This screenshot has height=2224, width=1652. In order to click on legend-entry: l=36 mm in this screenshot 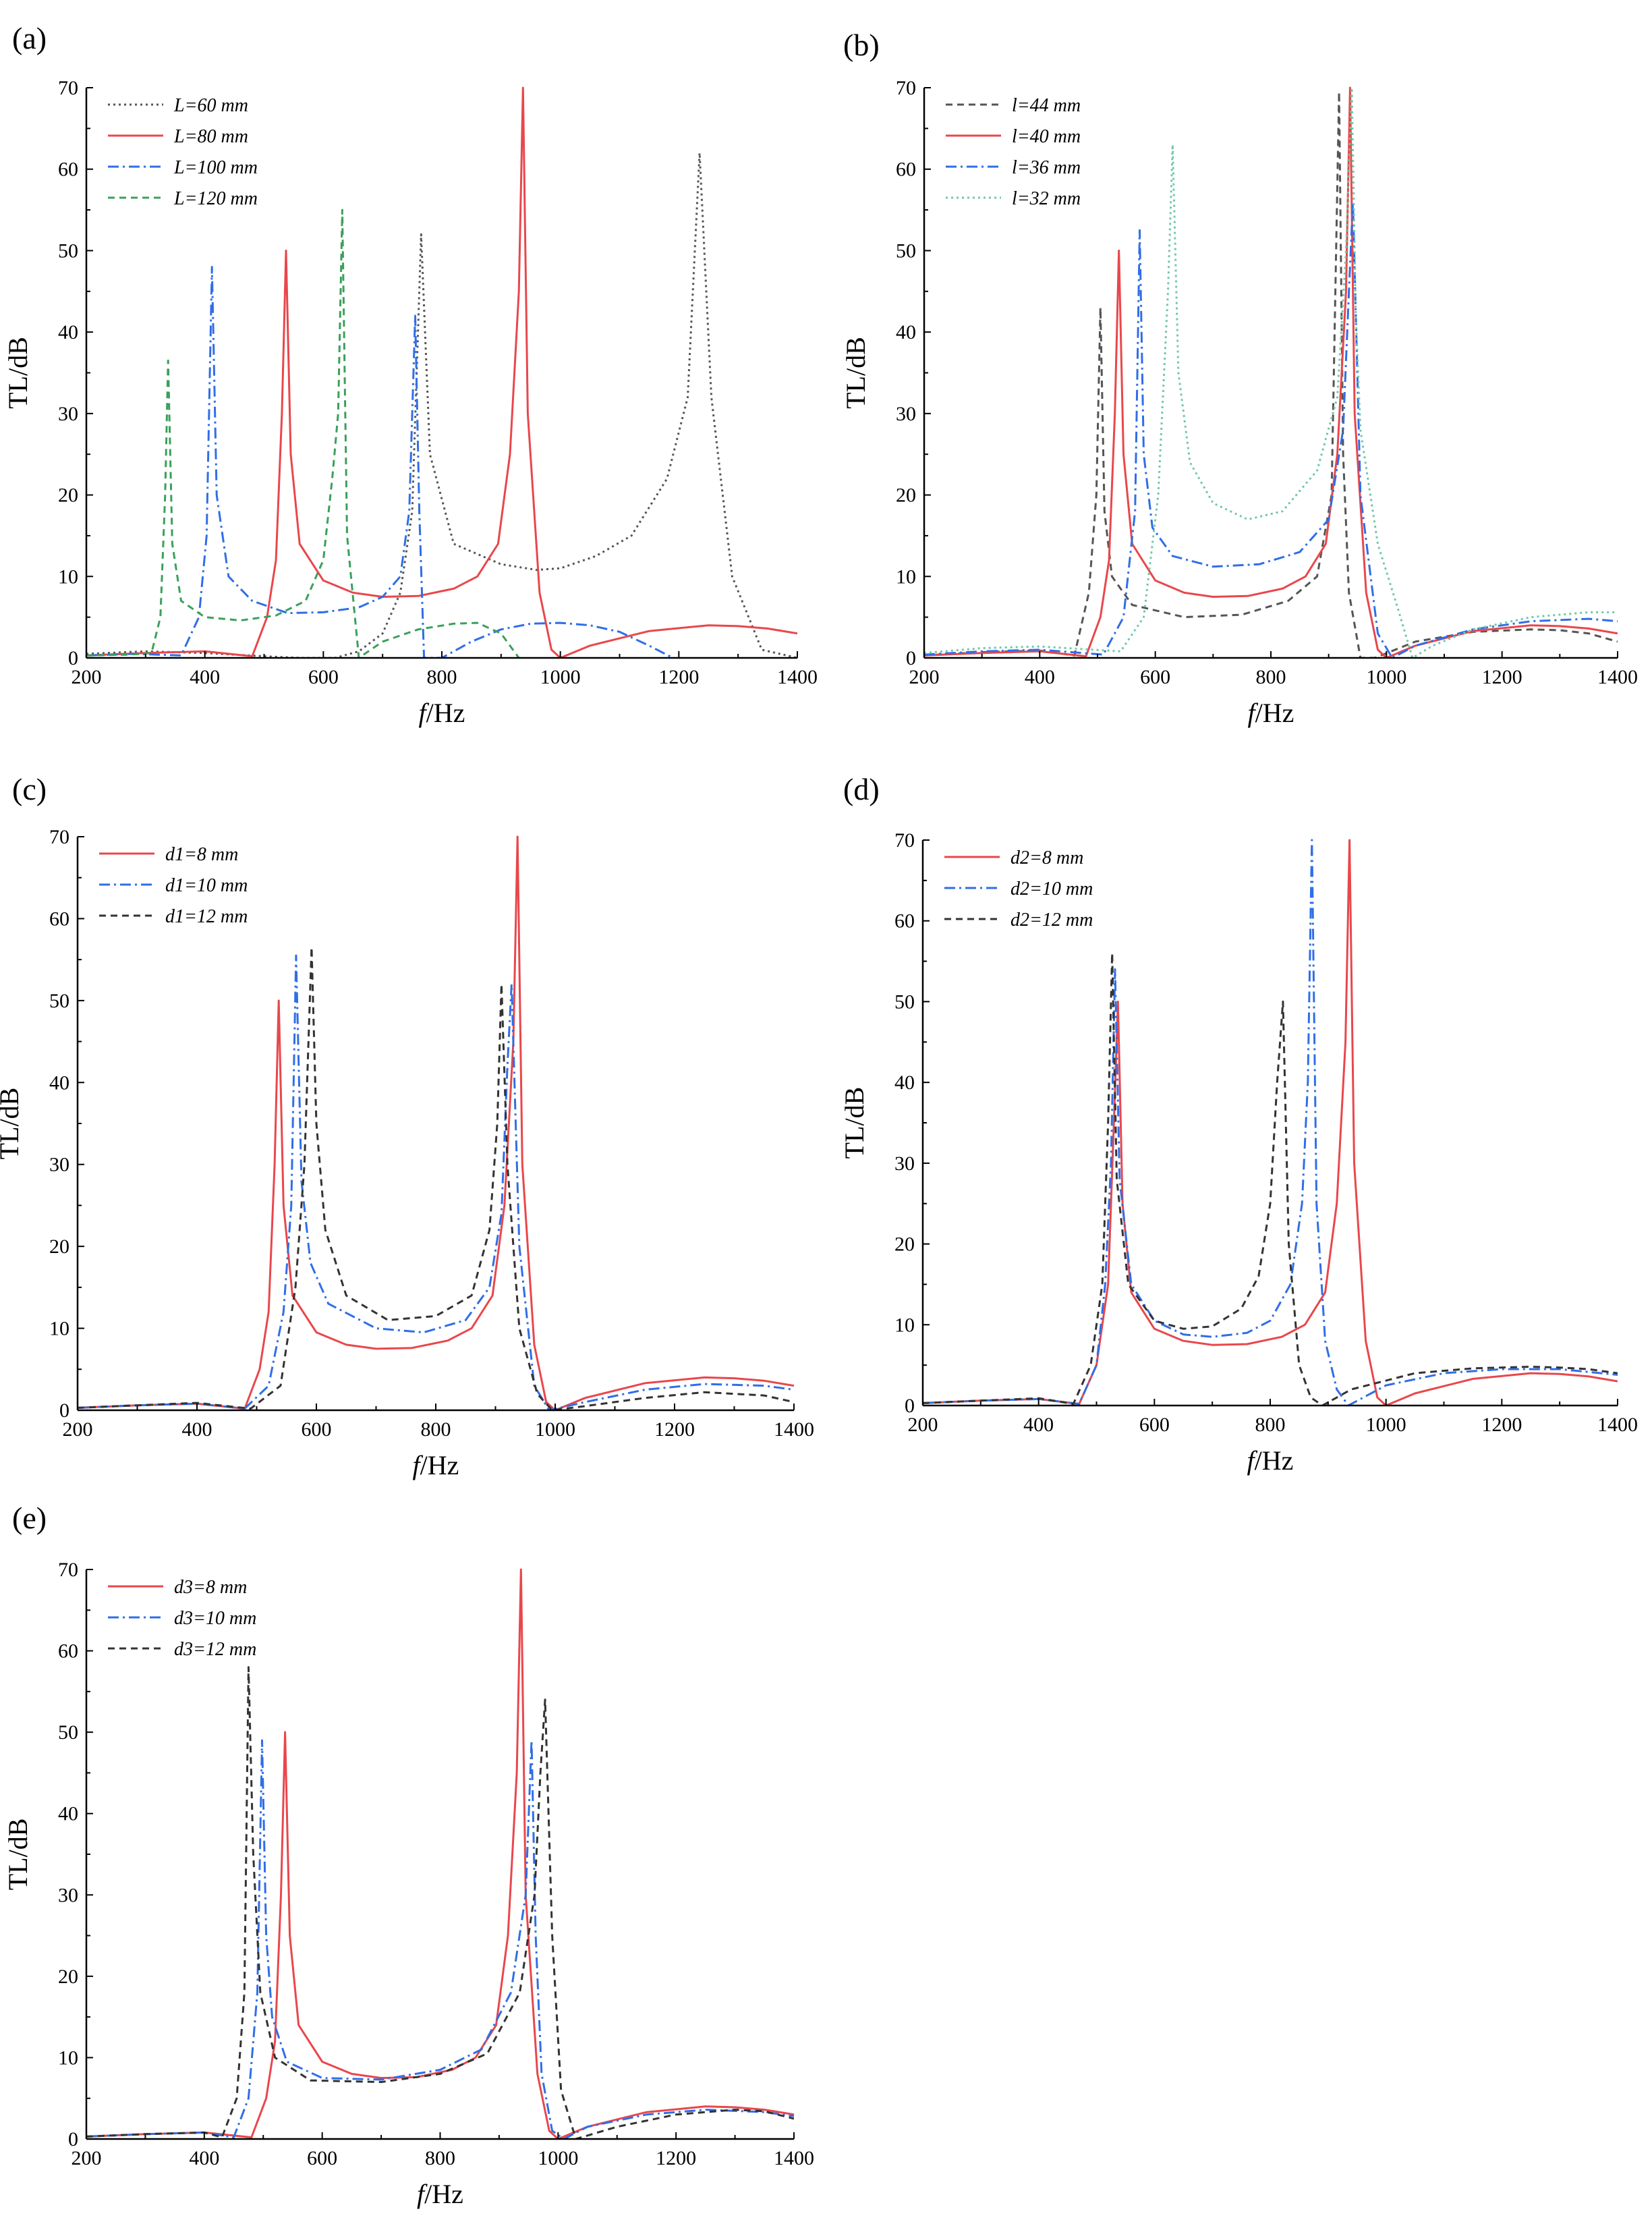, I will do `click(1046, 167)`.